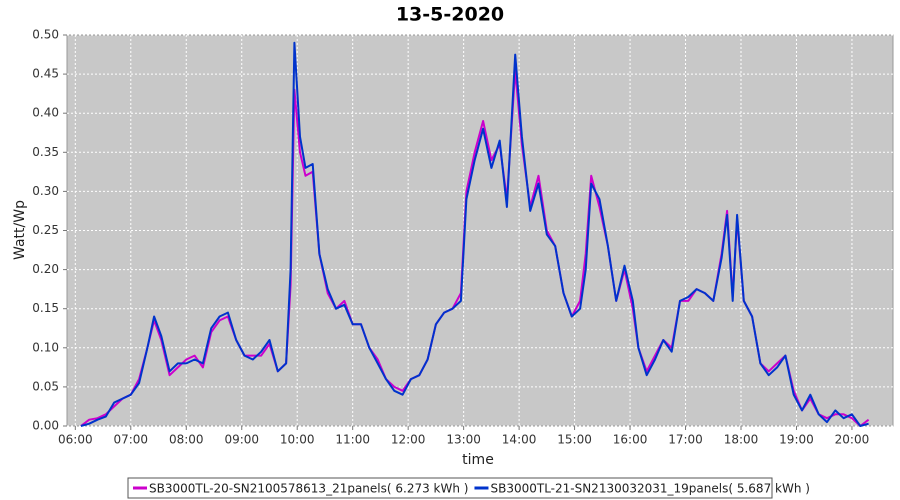 This screenshot has width=900, height=500. Describe the element at coordinates (241, 440) in the screenshot. I see `x-tick-label: 09:00` at that location.